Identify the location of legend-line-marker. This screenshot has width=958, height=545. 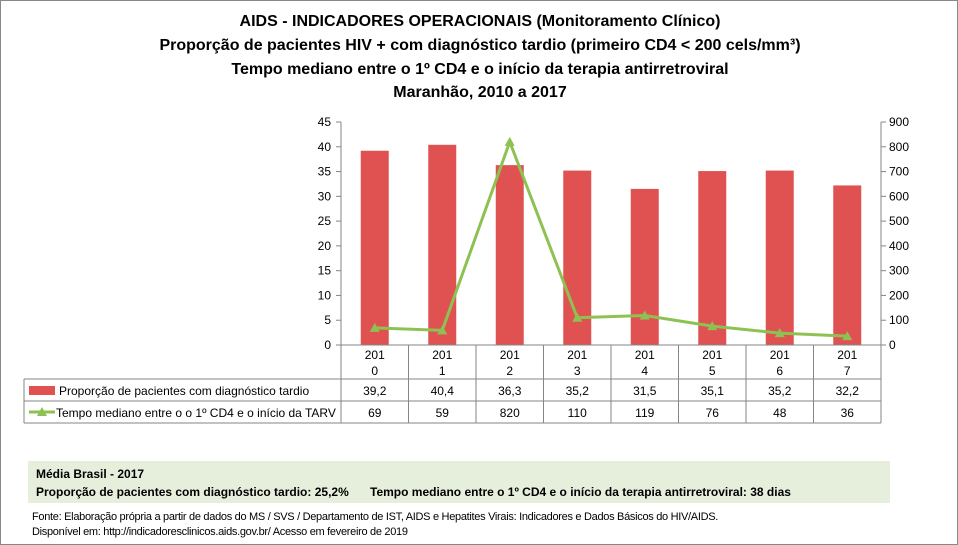
(42, 411).